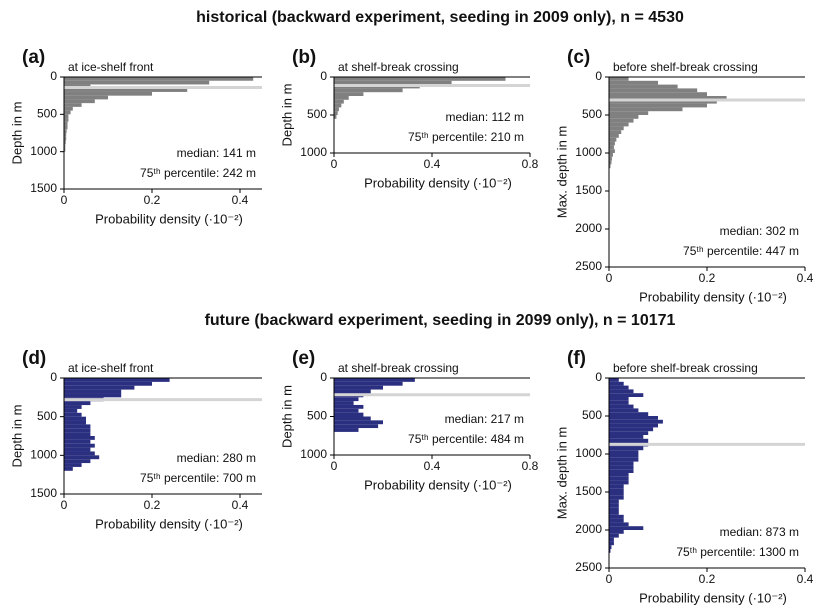  I want to click on x-tick-label: 0.8, so click(530, 466).